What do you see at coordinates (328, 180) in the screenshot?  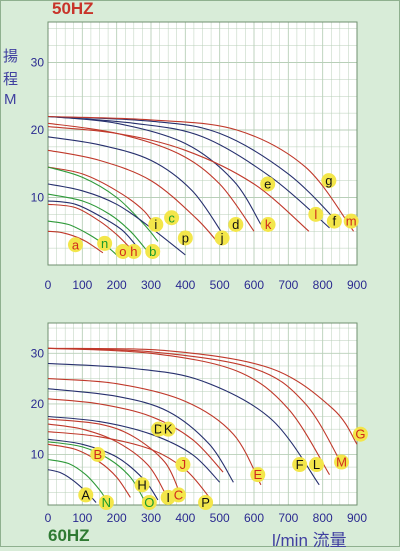 I see `curve-label-g: g` at bounding box center [328, 180].